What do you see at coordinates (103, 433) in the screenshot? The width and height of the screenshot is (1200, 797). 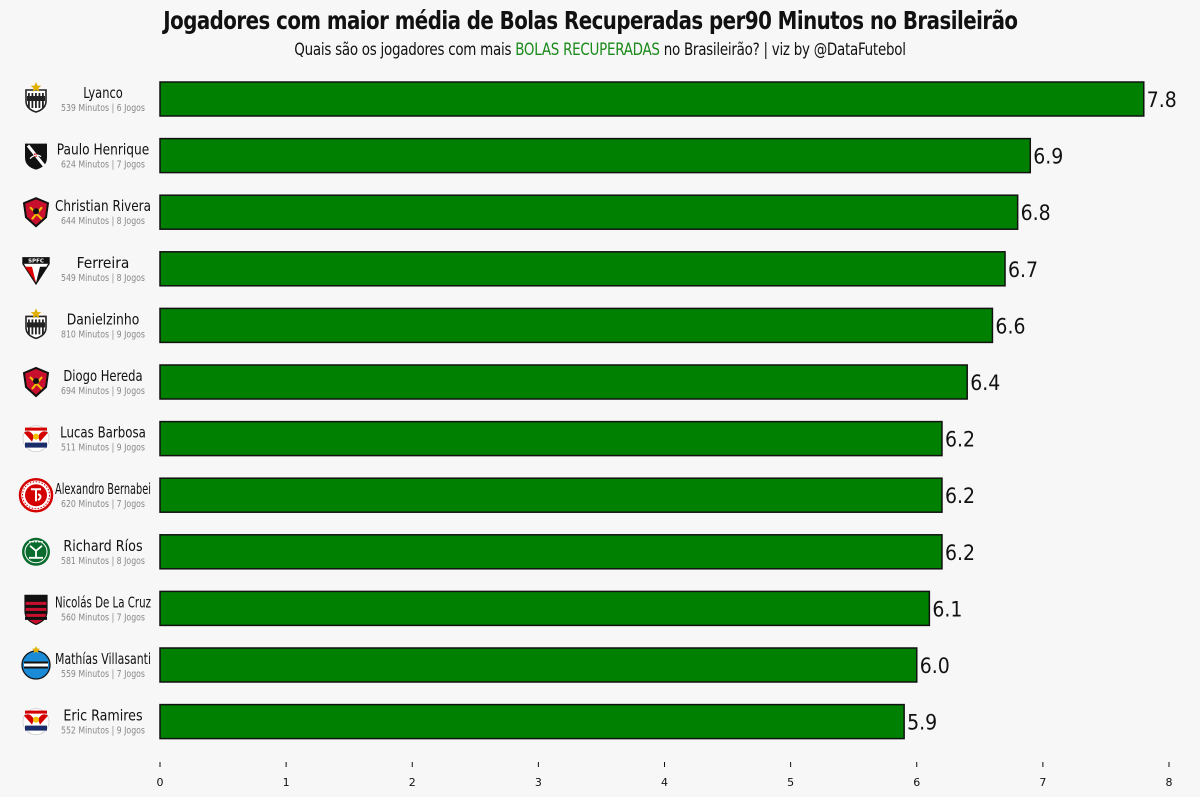 I see `player-name-7: Lucas Barbosa` at bounding box center [103, 433].